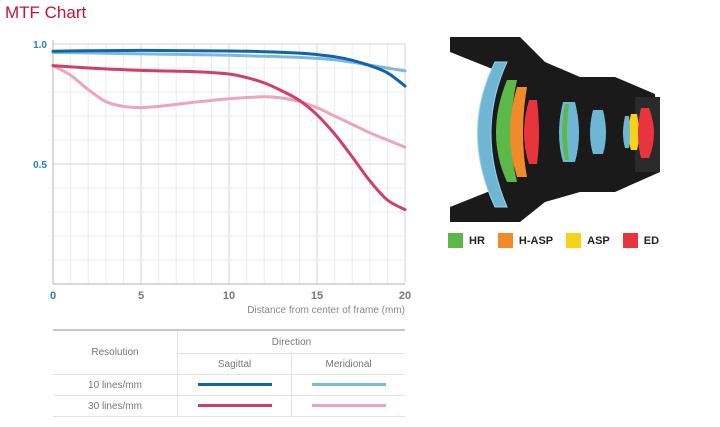 This screenshot has height=427, width=720. Describe the element at coordinates (40, 45) in the screenshot. I see `y-tick-label: 1.0` at that location.